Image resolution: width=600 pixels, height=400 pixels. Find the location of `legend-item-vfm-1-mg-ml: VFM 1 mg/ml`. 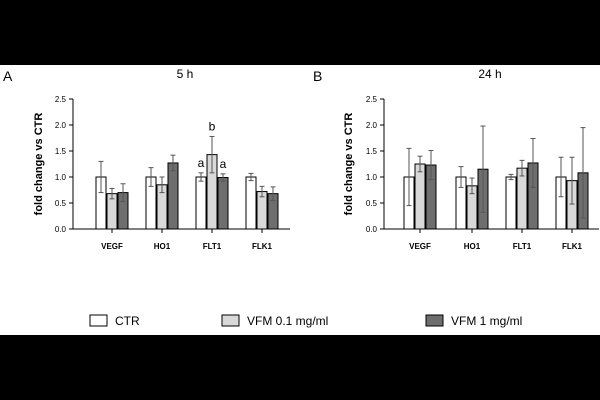

legend-item-vfm-1-mg-ml: VFM 1 mg/ml is located at coordinates (473, 321).